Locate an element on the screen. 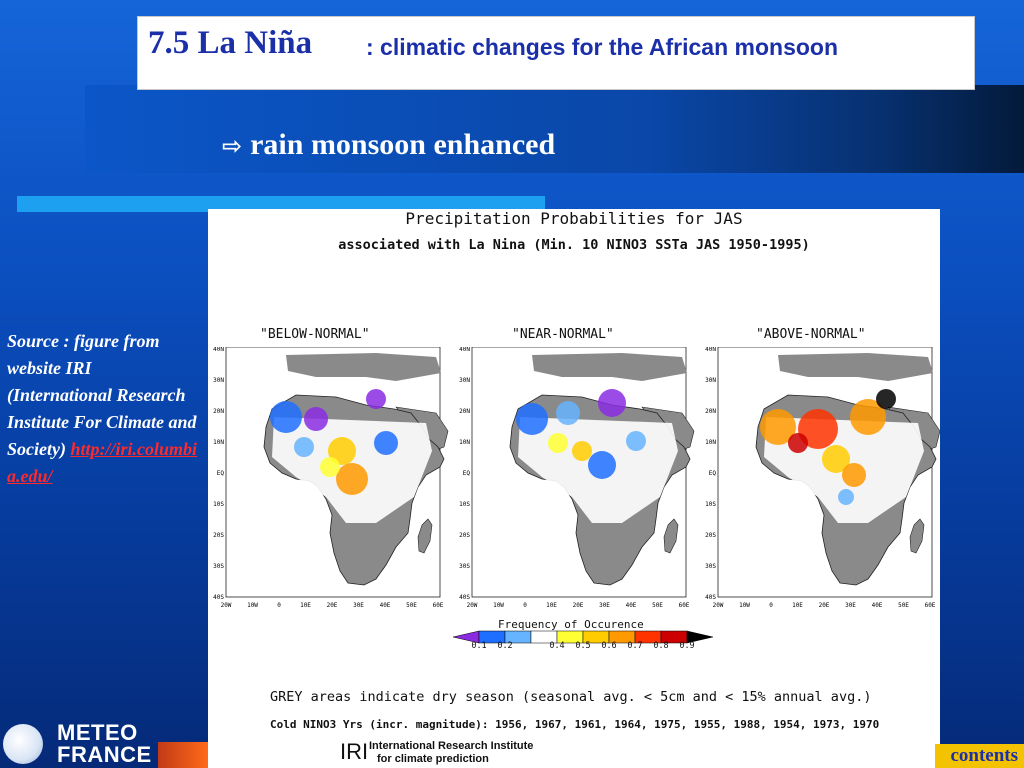 The image size is (1024, 768). logo-line2: FRANCE is located at coordinates (104, 754).